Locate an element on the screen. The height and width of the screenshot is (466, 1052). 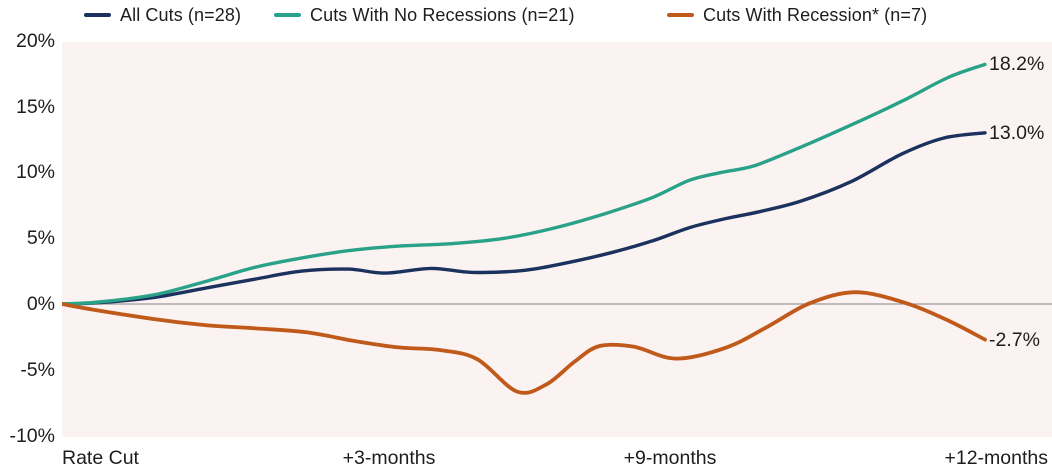
y-axis-tick-label: 0% is located at coordinates (40, 304).